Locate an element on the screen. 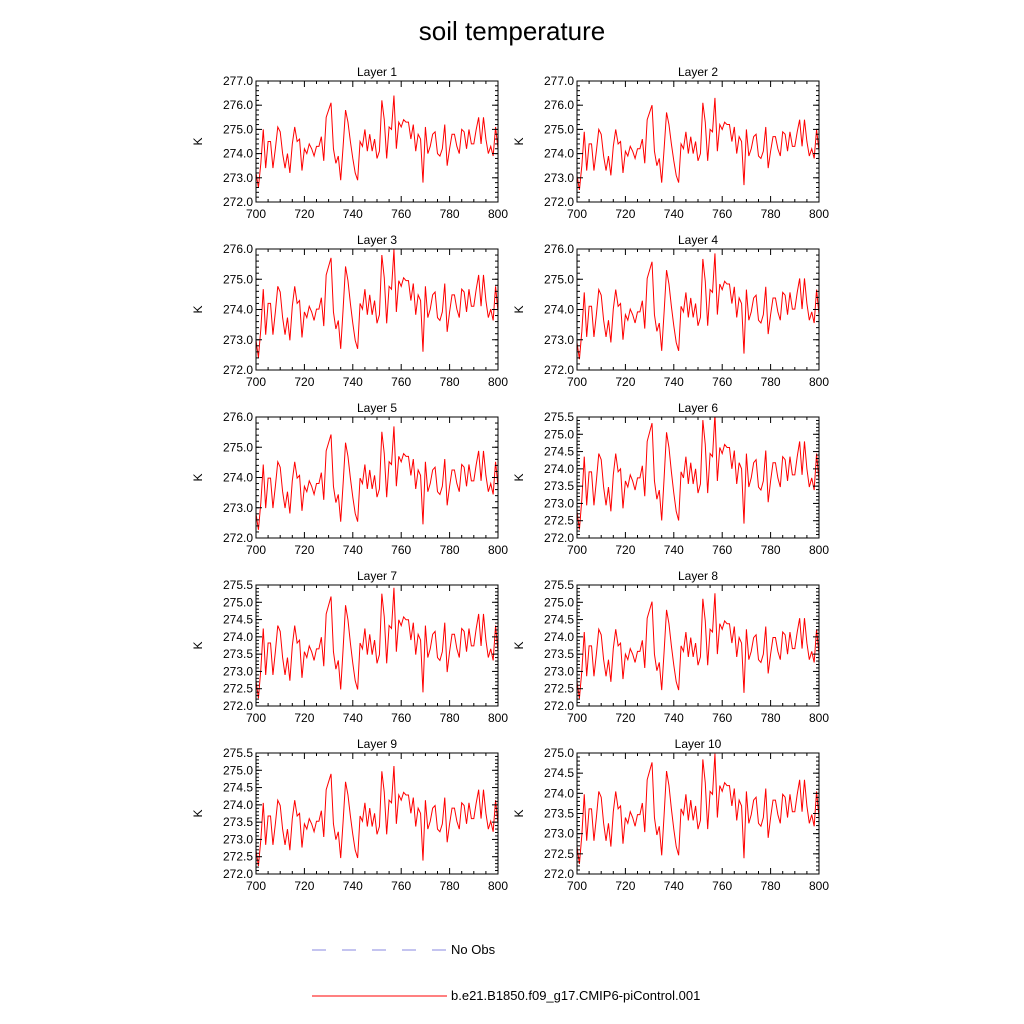 The image size is (1024, 1024). panel-title: Layer 8 is located at coordinates (698, 576).